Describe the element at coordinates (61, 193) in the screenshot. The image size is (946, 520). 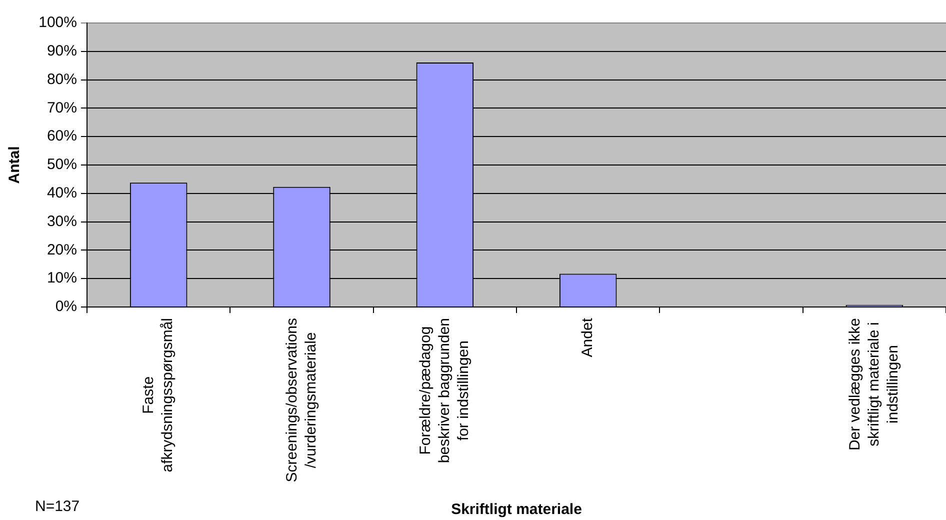
I see `y-tick-label: 40%` at that location.